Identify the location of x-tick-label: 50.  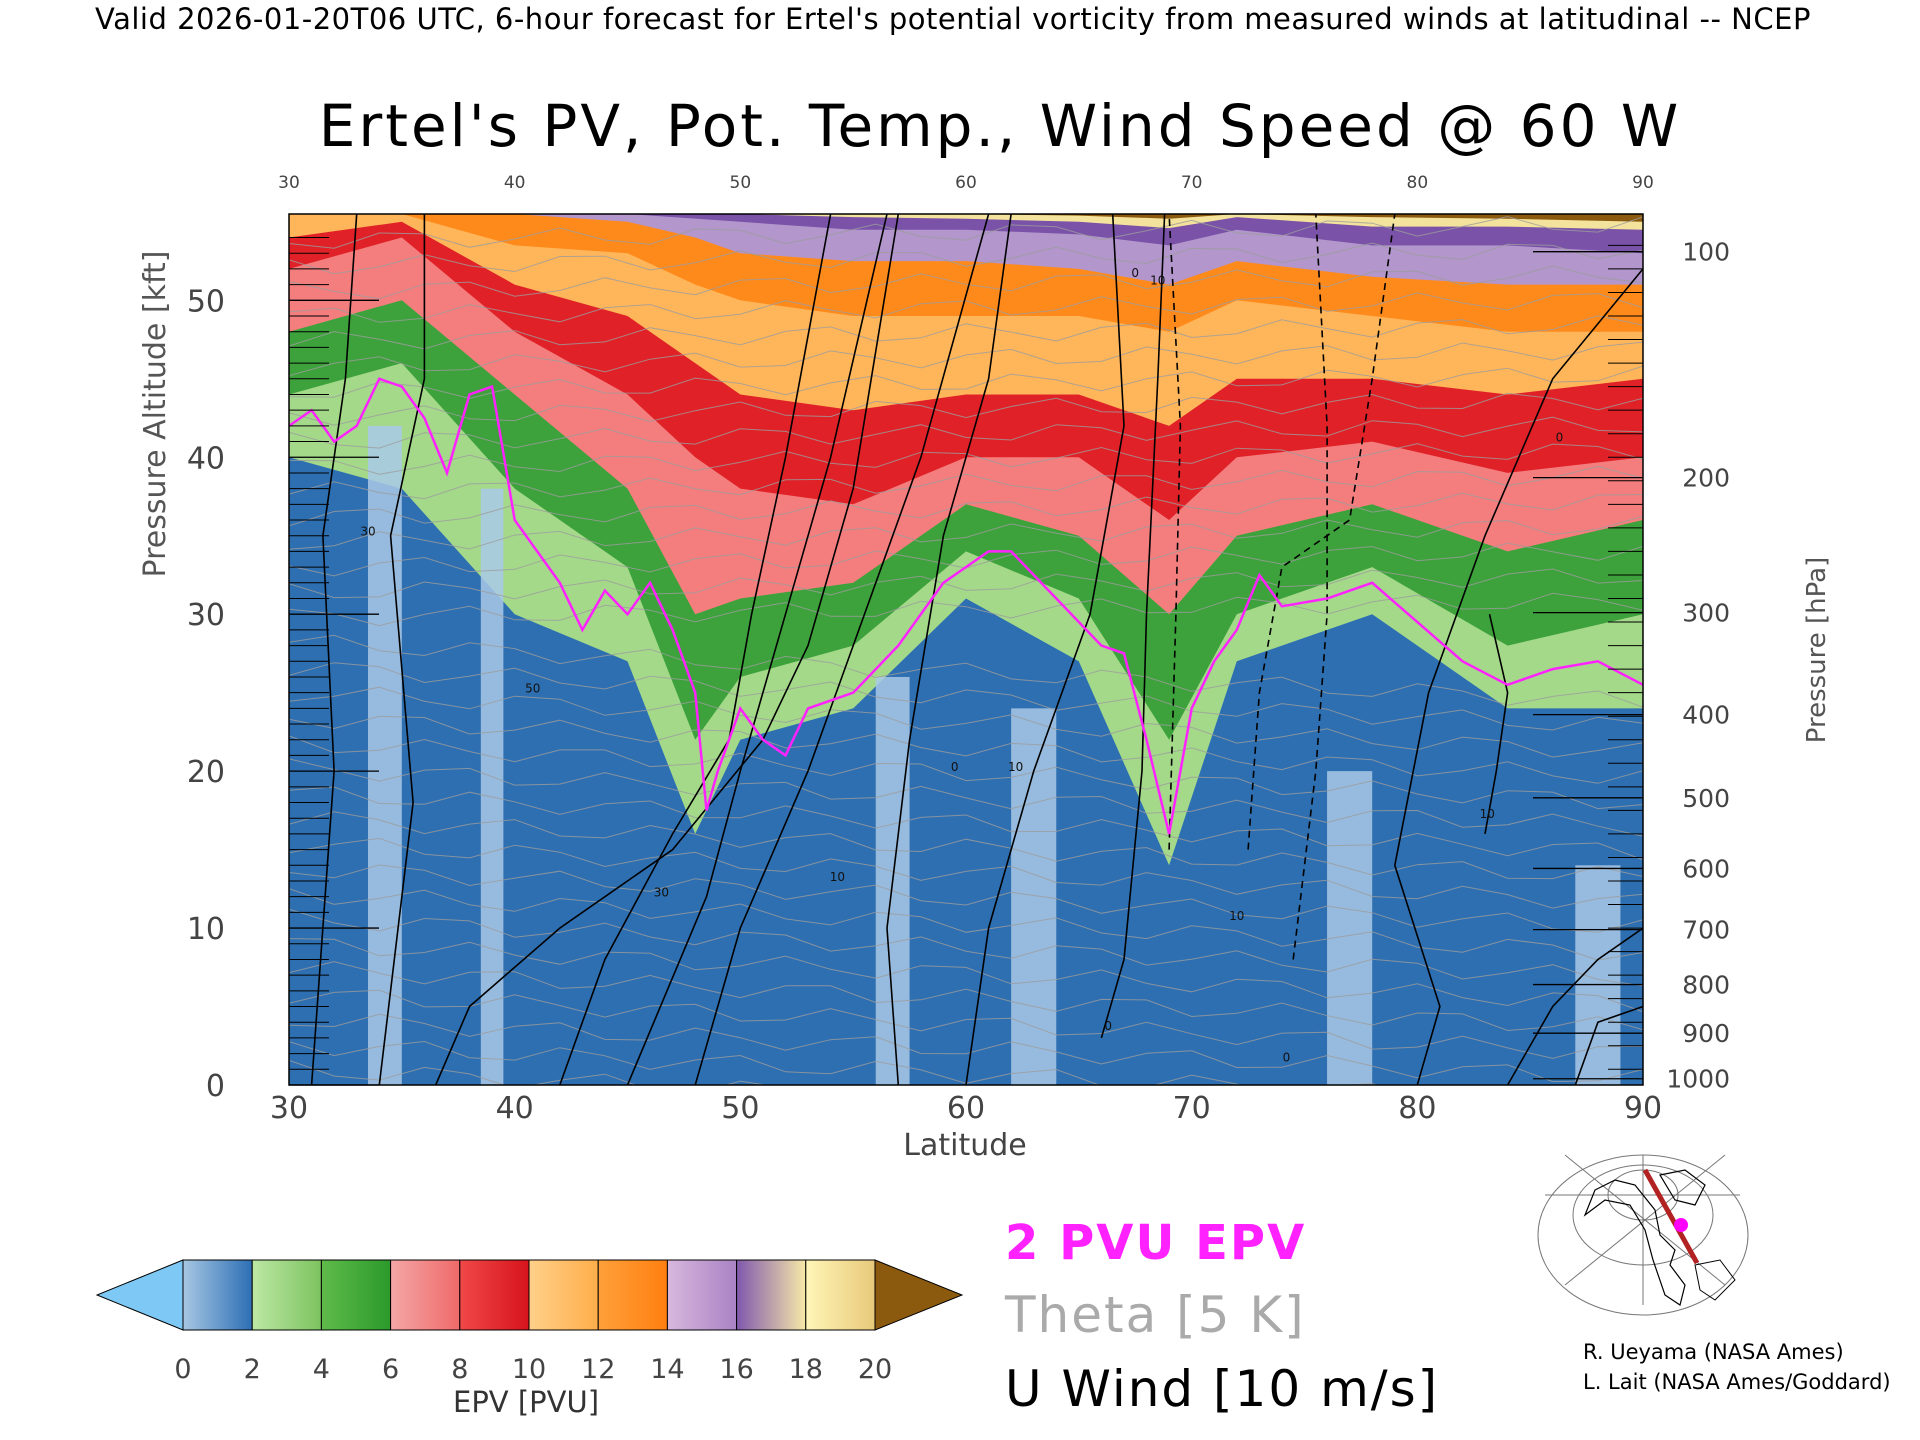
(740, 1108).